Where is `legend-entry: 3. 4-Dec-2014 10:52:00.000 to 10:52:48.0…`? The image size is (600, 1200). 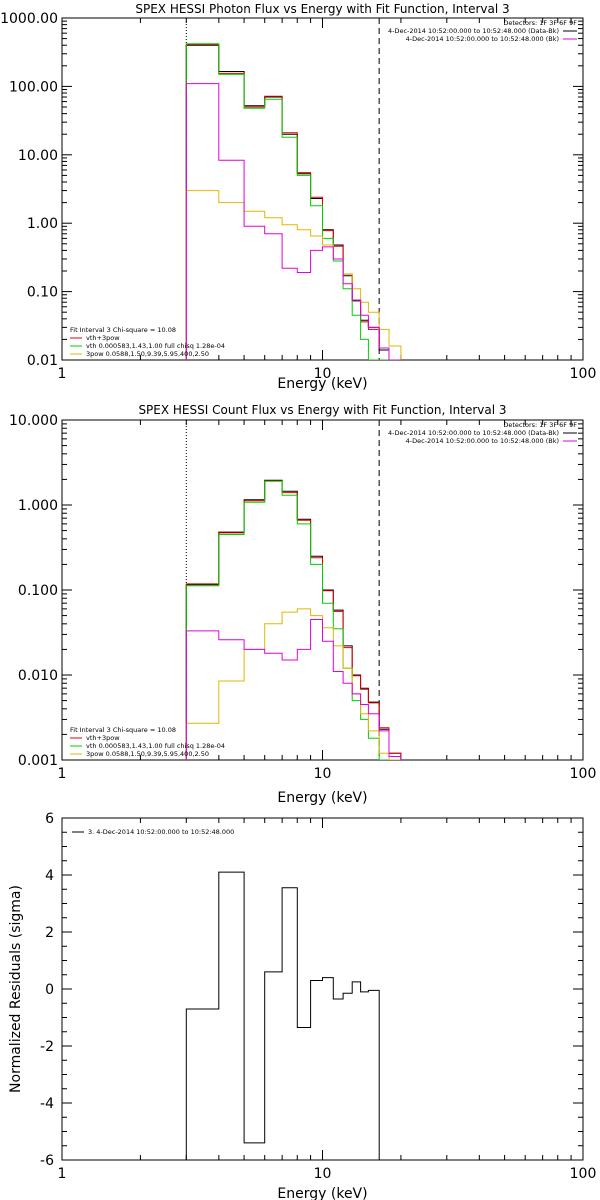 legend-entry: 3. 4-Dec-2014 10:52:00.000 to 10:52:48.0… is located at coordinates (161, 832).